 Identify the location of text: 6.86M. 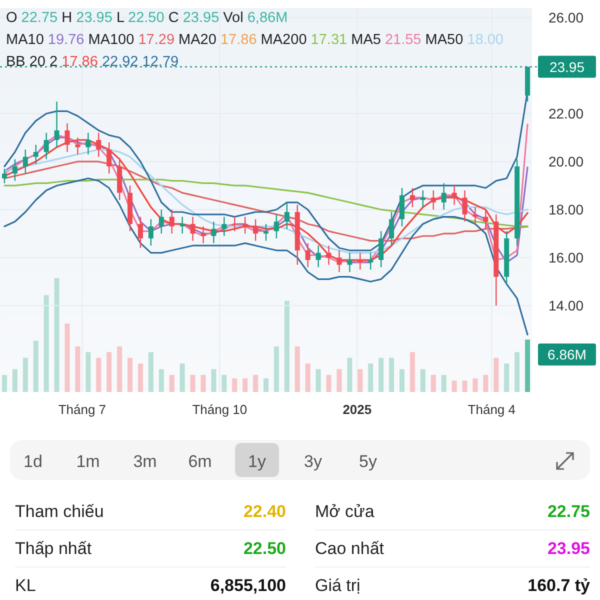
(567, 354).